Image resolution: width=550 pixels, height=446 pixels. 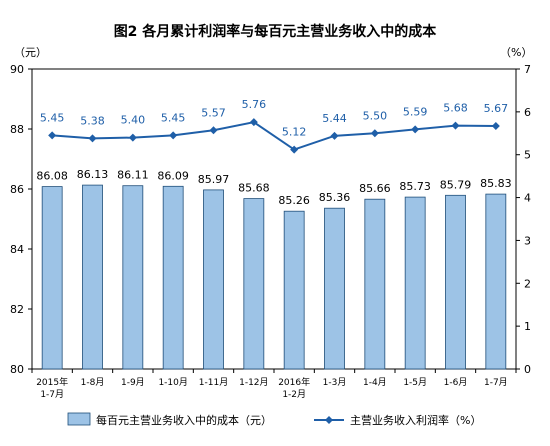 What do you see at coordinates (254, 104) in the screenshot?
I see `line-value-label: 5.76` at bounding box center [254, 104].